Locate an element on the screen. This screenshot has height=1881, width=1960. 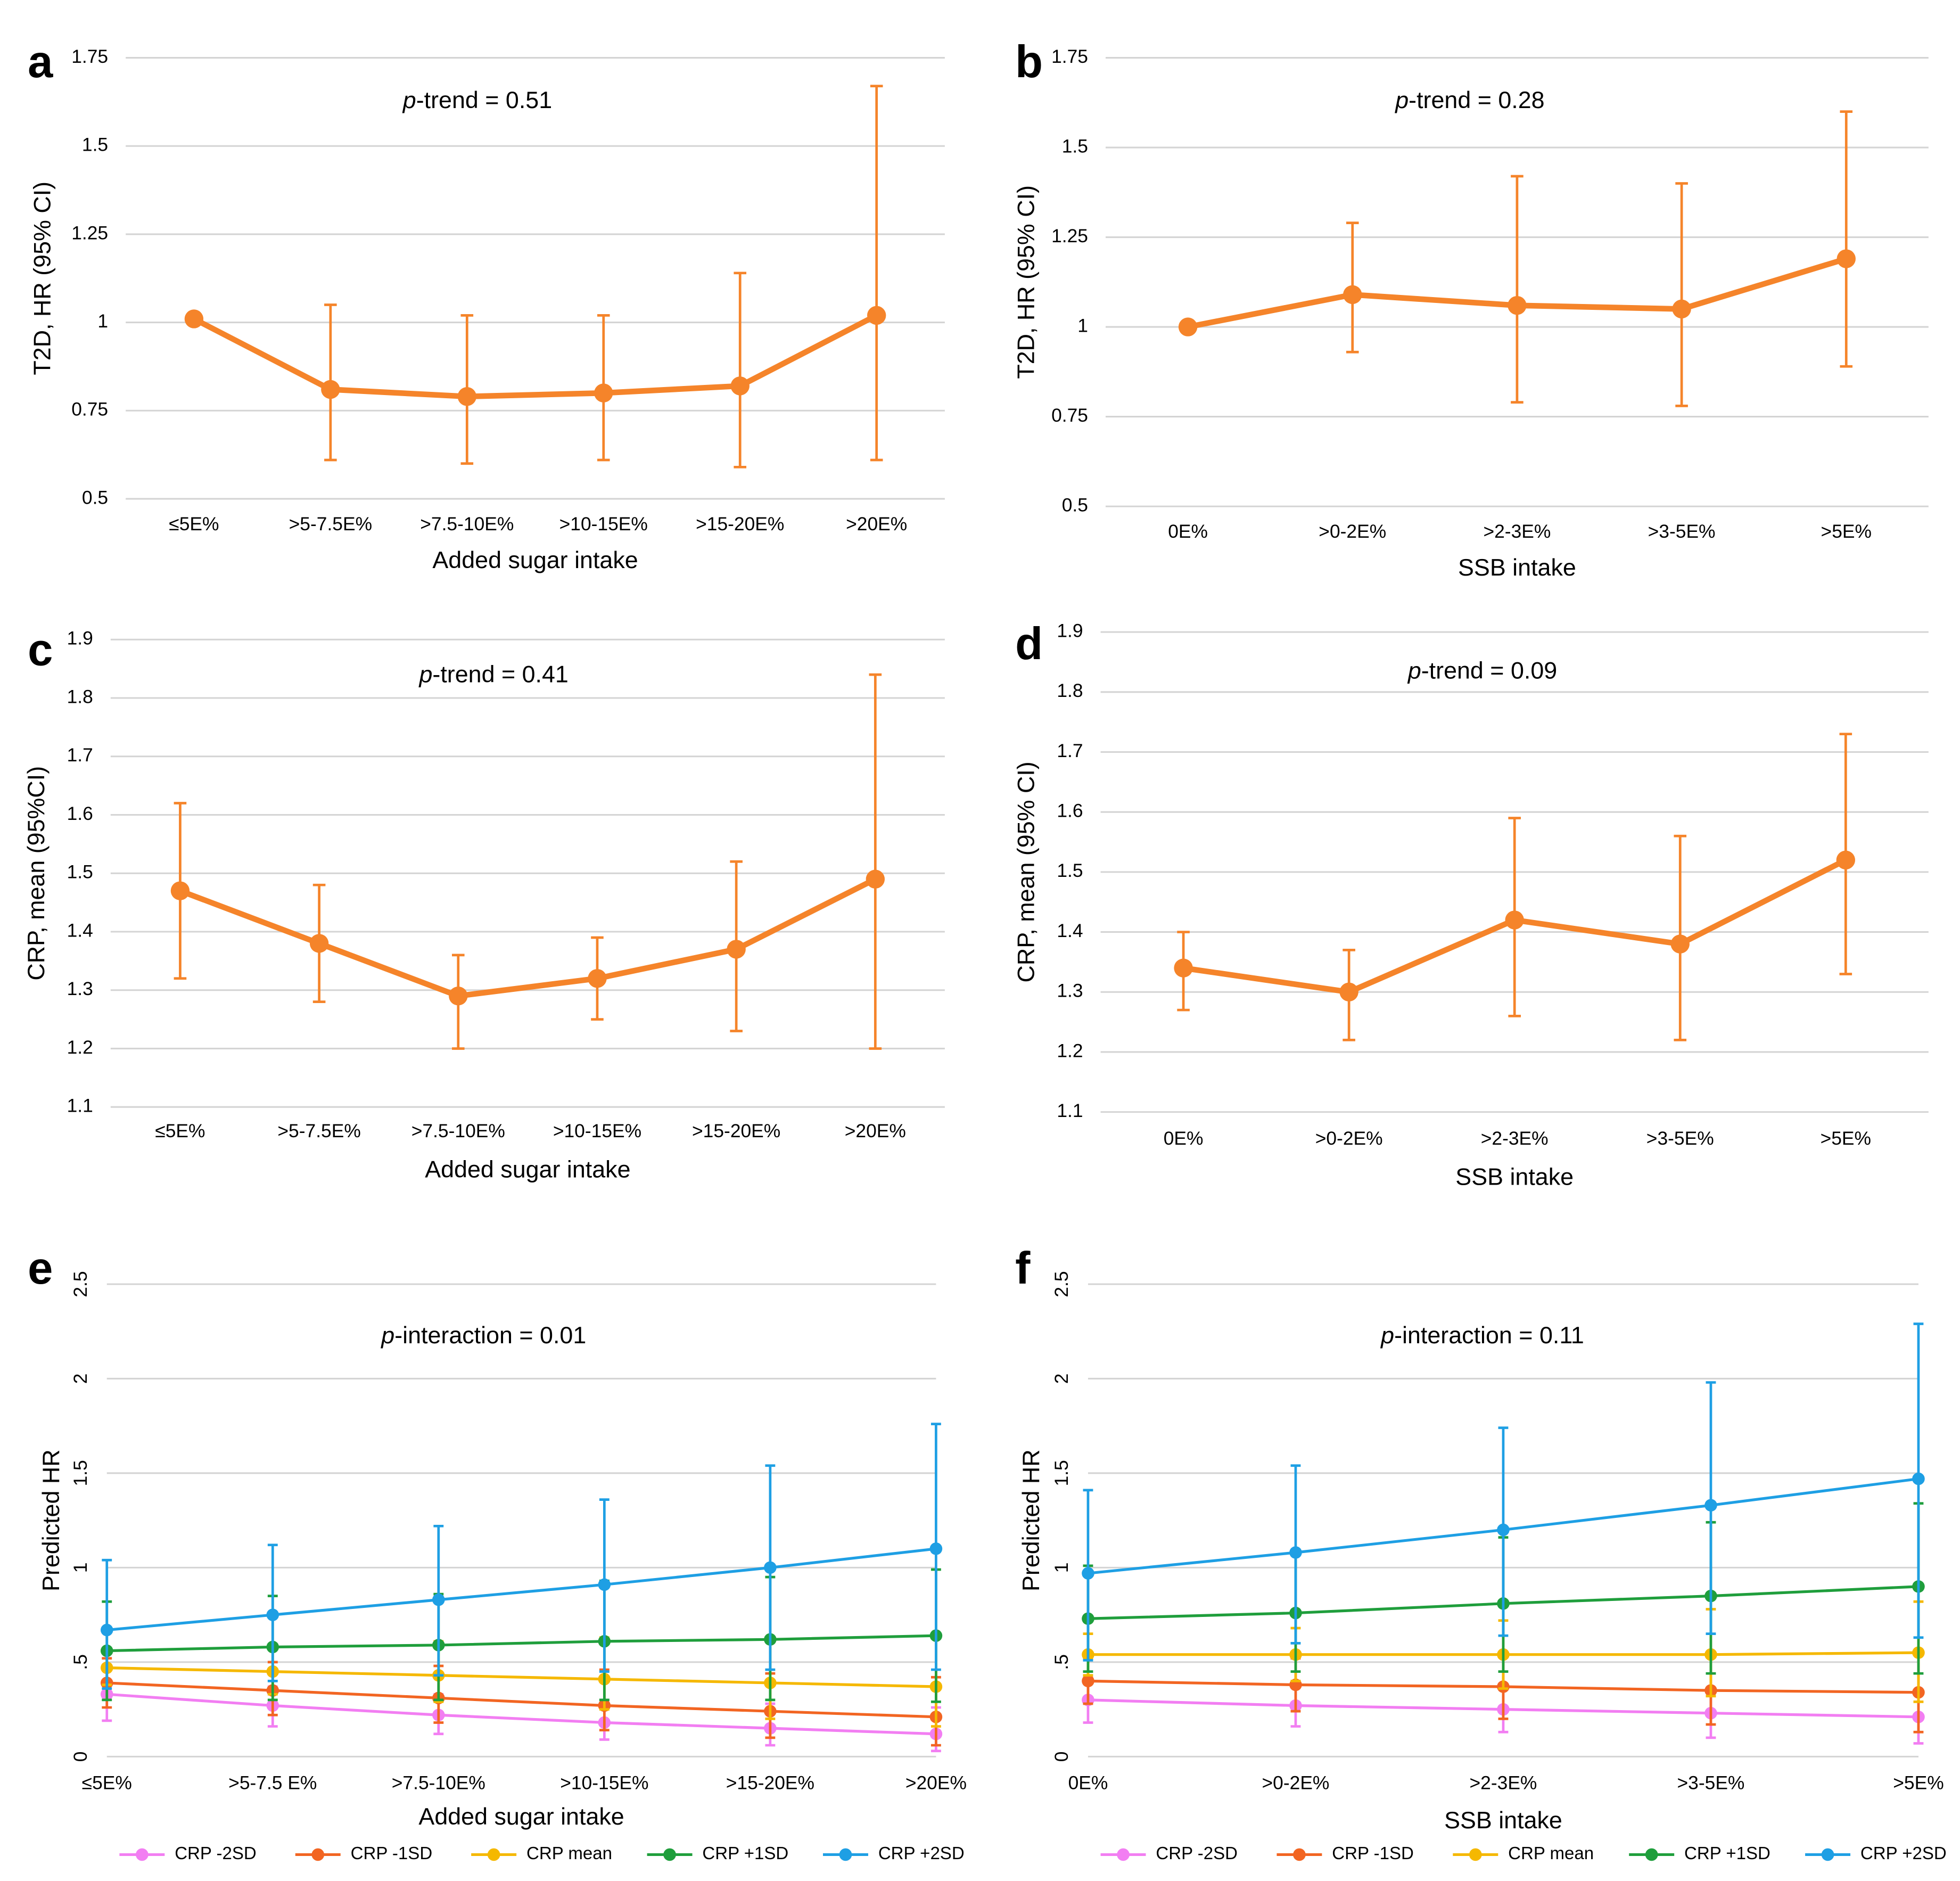
panel-letter: f is located at coordinates (1023, 1268).